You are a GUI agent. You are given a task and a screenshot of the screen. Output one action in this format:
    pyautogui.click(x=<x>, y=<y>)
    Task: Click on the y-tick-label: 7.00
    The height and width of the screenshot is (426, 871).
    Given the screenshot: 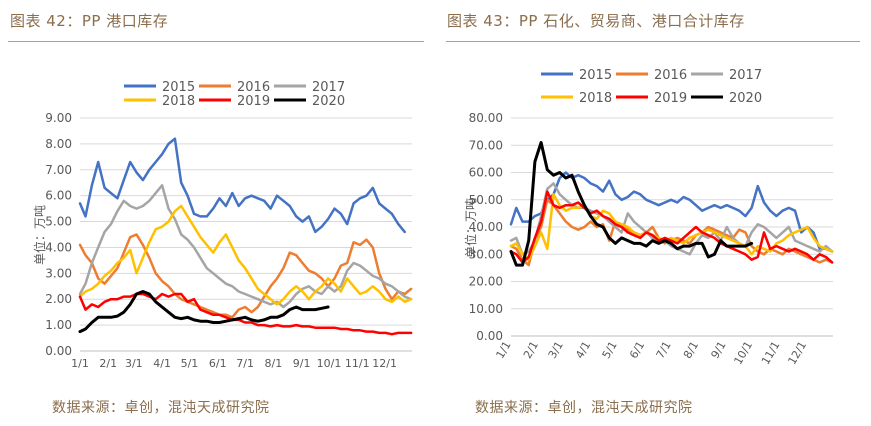 What is the action you would take?
    pyautogui.click(x=58, y=170)
    